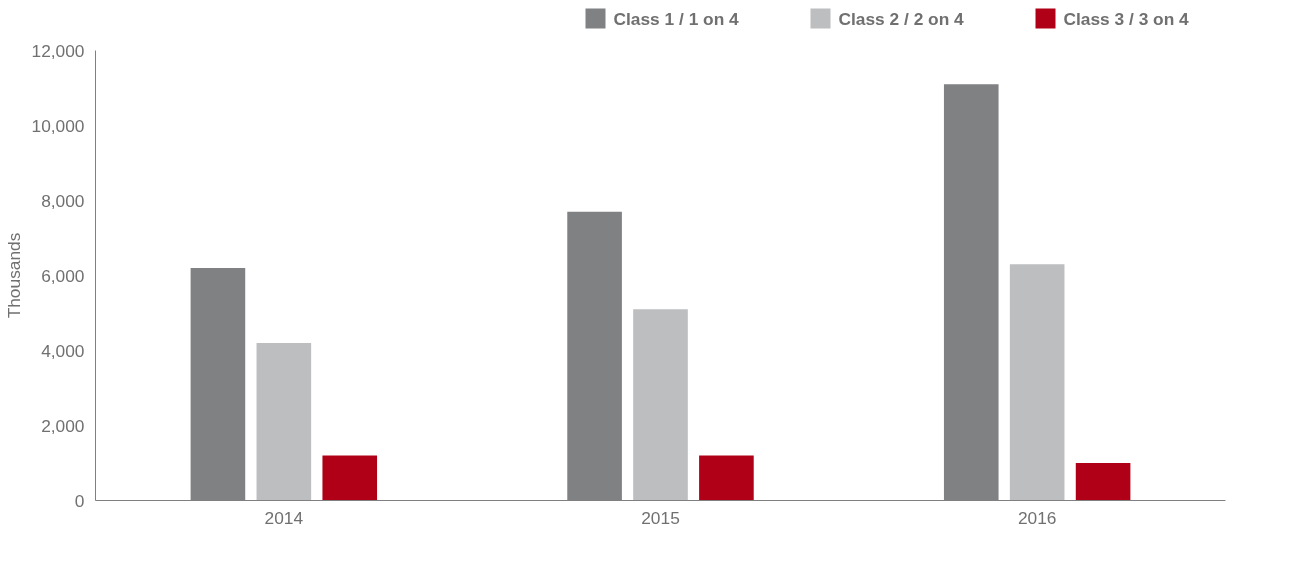 This screenshot has height=573, width=1305. I want to click on y-tick-label: 0, so click(79, 500).